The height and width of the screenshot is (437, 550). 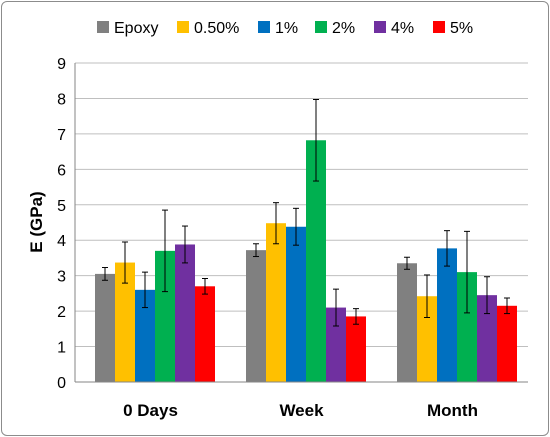 What do you see at coordinates (61, 99) in the screenshot?
I see `y-tick-label: 8` at bounding box center [61, 99].